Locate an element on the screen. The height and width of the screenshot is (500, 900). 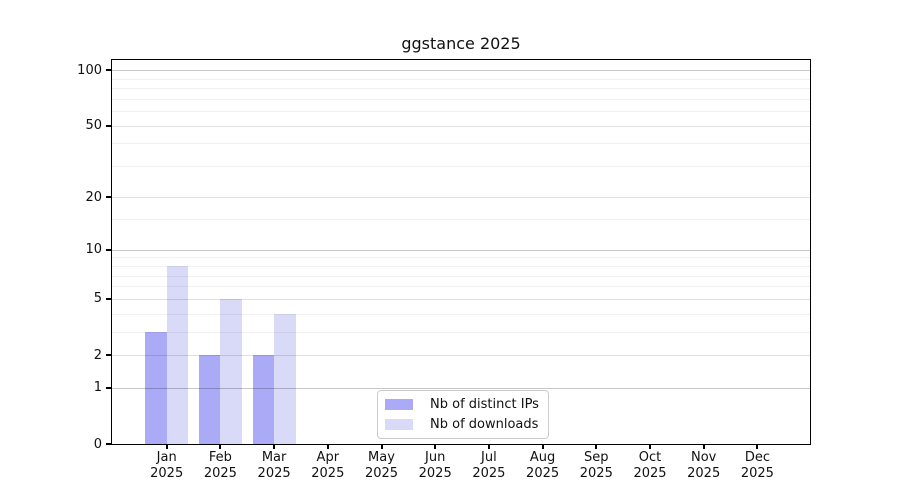
x-tick-month: Oct is located at coordinates (650, 457).